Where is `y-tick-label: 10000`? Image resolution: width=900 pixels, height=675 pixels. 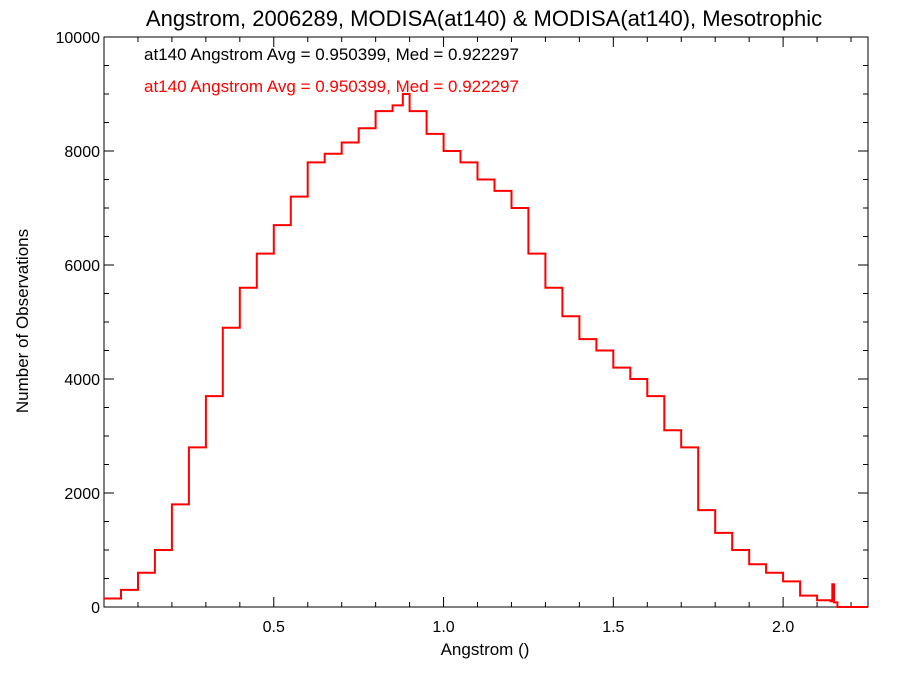
y-tick-label: 10000 is located at coordinates (78, 38).